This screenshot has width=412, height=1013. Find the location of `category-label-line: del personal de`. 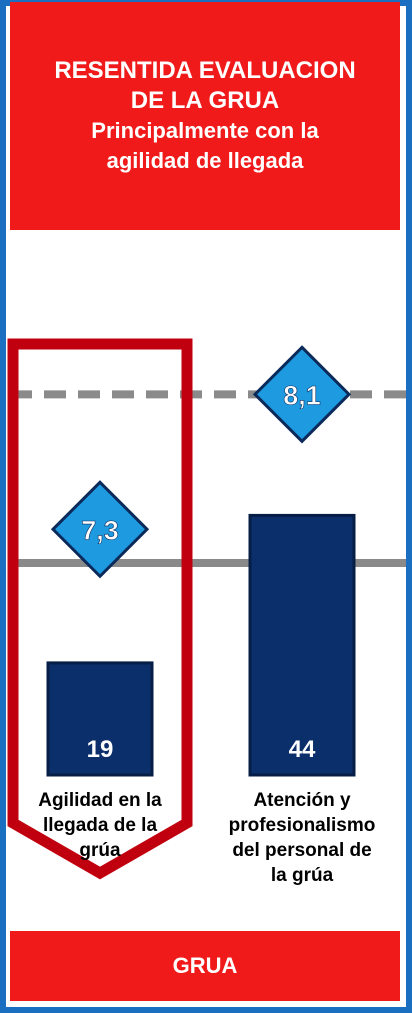

category-label-line: del personal de is located at coordinates (302, 850).